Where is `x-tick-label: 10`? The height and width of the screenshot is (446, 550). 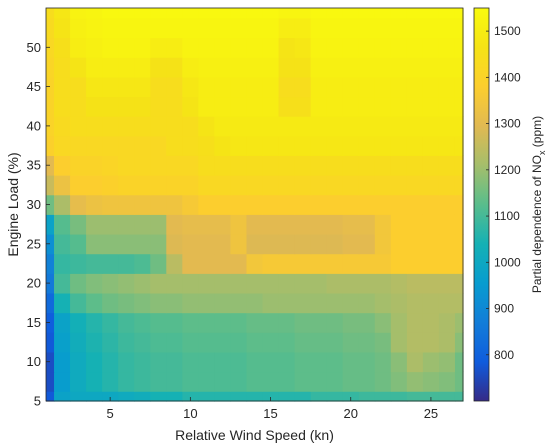 x-tick-label: 10 is located at coordinates (190, 413).